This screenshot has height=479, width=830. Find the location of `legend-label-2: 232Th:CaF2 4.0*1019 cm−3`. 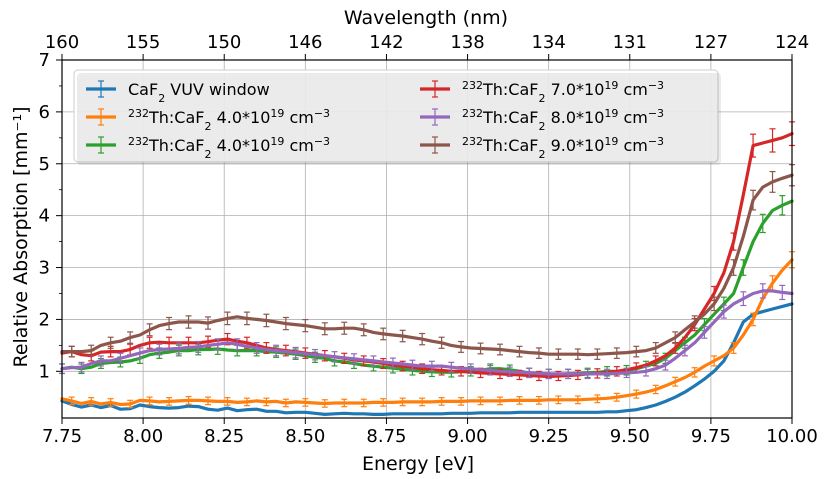

legend-label-2: 232Th:CaF2 4.0*1019 cm−3 is located at coordinates (229, 148).